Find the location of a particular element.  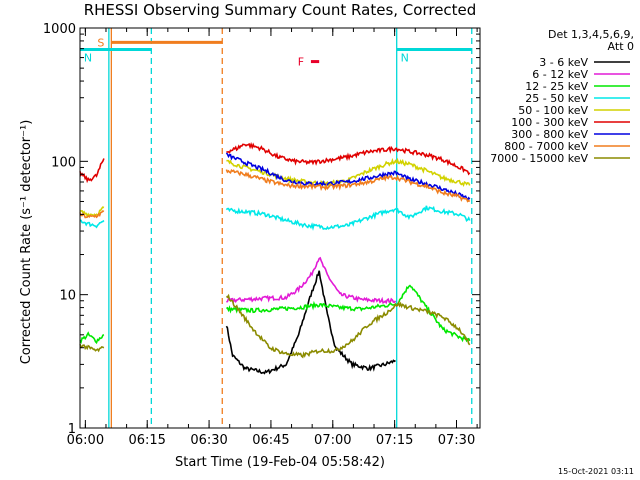

legend-entry-label: 25 - 50 keV is located at coordinates (556, 98).